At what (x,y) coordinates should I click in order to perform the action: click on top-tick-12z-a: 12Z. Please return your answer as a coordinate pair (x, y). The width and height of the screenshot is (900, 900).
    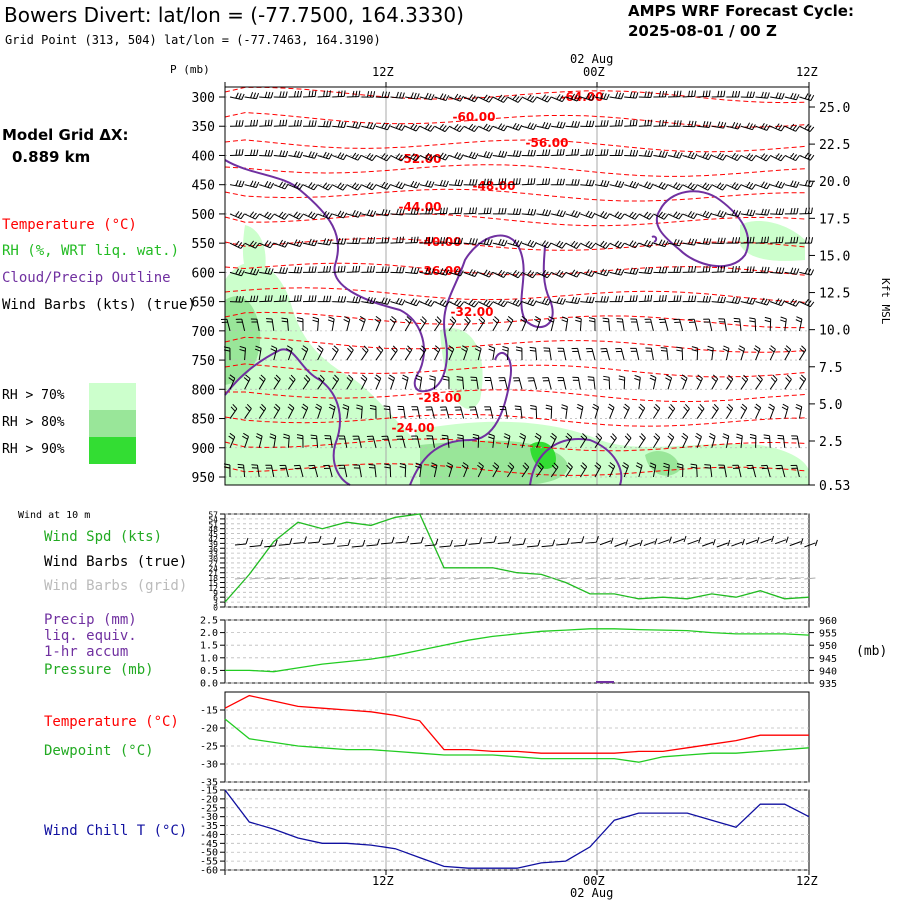
    Looking at the image, I should click on (383, 72).